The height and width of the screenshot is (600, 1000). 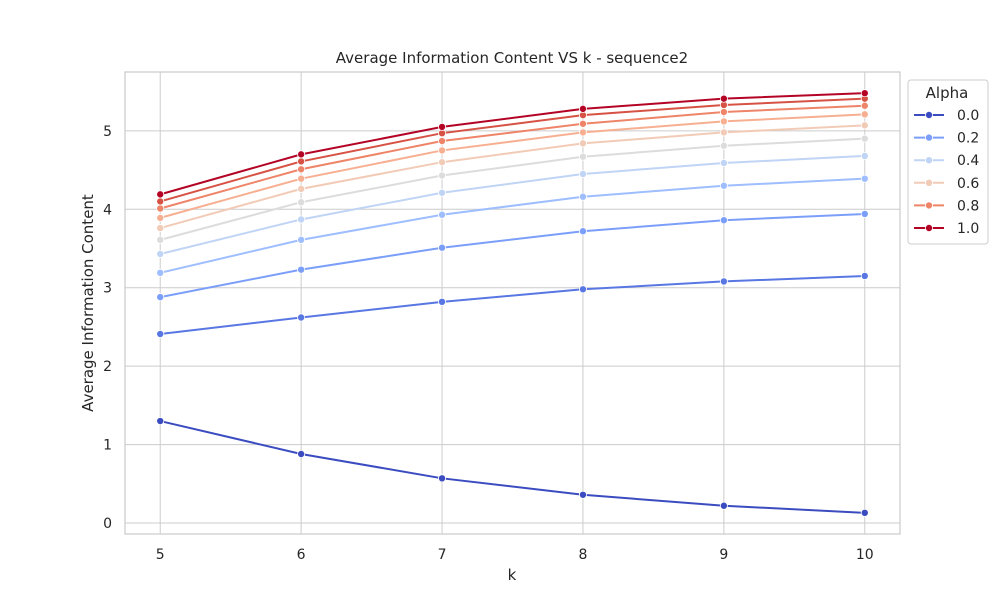 I want to click on legend: Alpha 0.0 0.2 0.4 0.6 0.8 1.0, so click(x=948, y=162).